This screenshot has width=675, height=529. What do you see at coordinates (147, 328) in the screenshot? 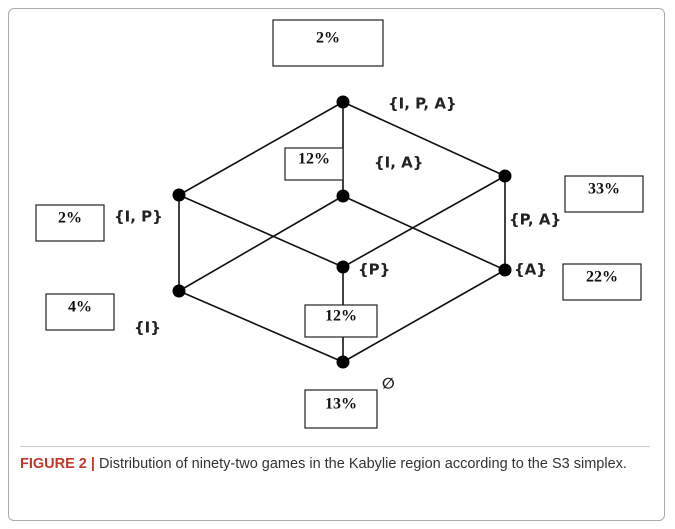
I see `node-label: {I}` at bounding box center [147, 328].